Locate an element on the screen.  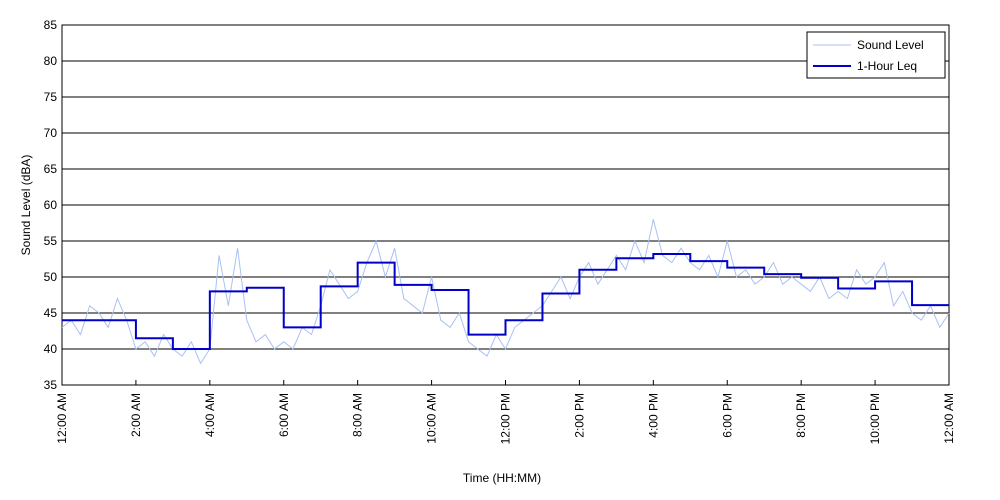
x-axis-label: Time (HH:MM) is located at coordinates (502, 478).